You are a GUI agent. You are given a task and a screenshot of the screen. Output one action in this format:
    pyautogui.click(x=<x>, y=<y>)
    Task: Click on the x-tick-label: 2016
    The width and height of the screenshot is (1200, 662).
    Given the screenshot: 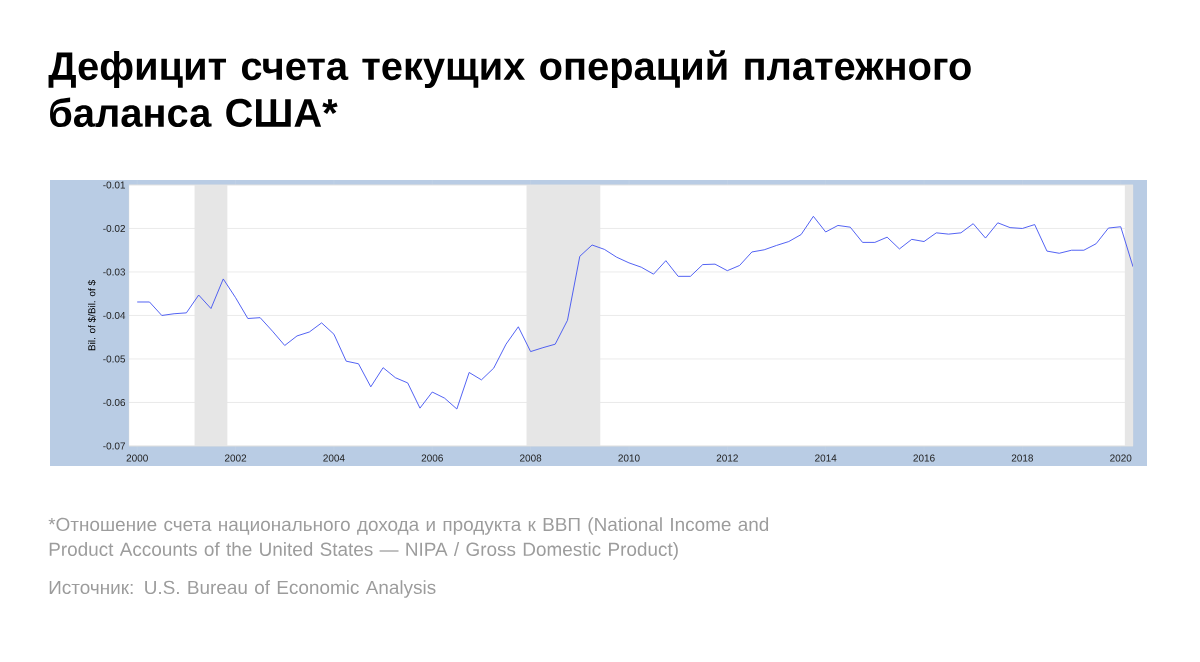 What is the action you would take?
    pyautogui.click(x=924, y=458)
    